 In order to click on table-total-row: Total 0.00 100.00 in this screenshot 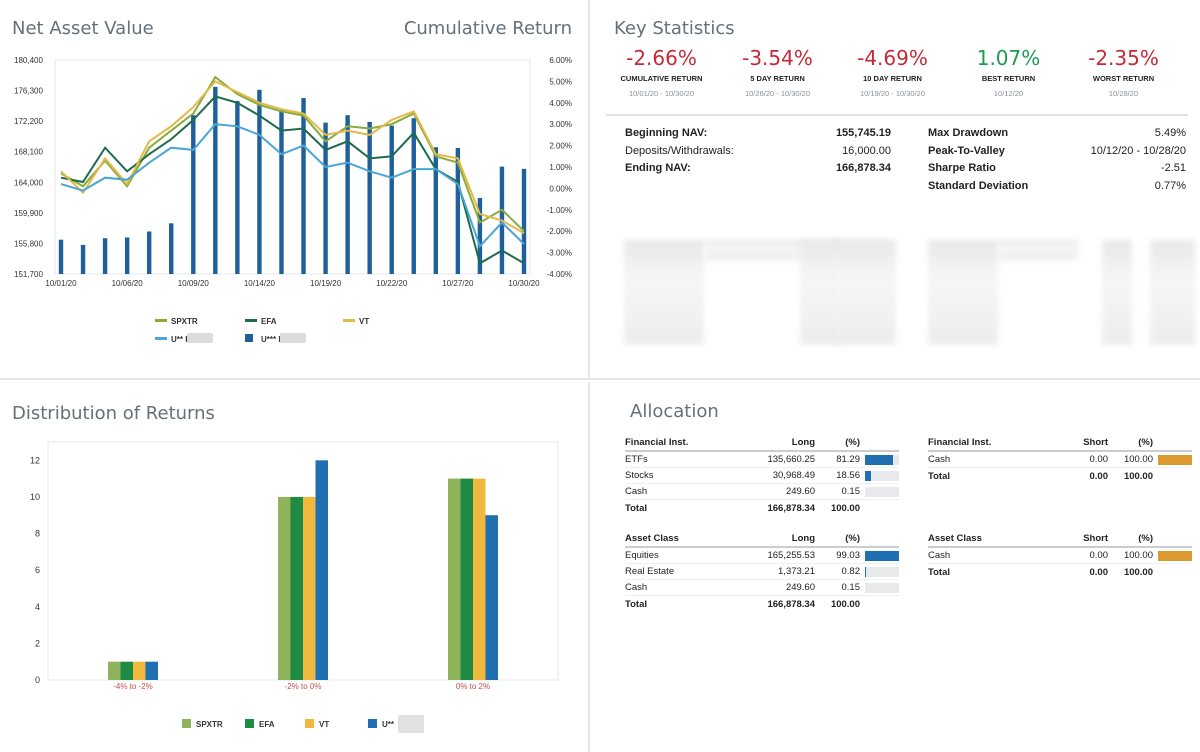, I will do `click(1060, 476)`.